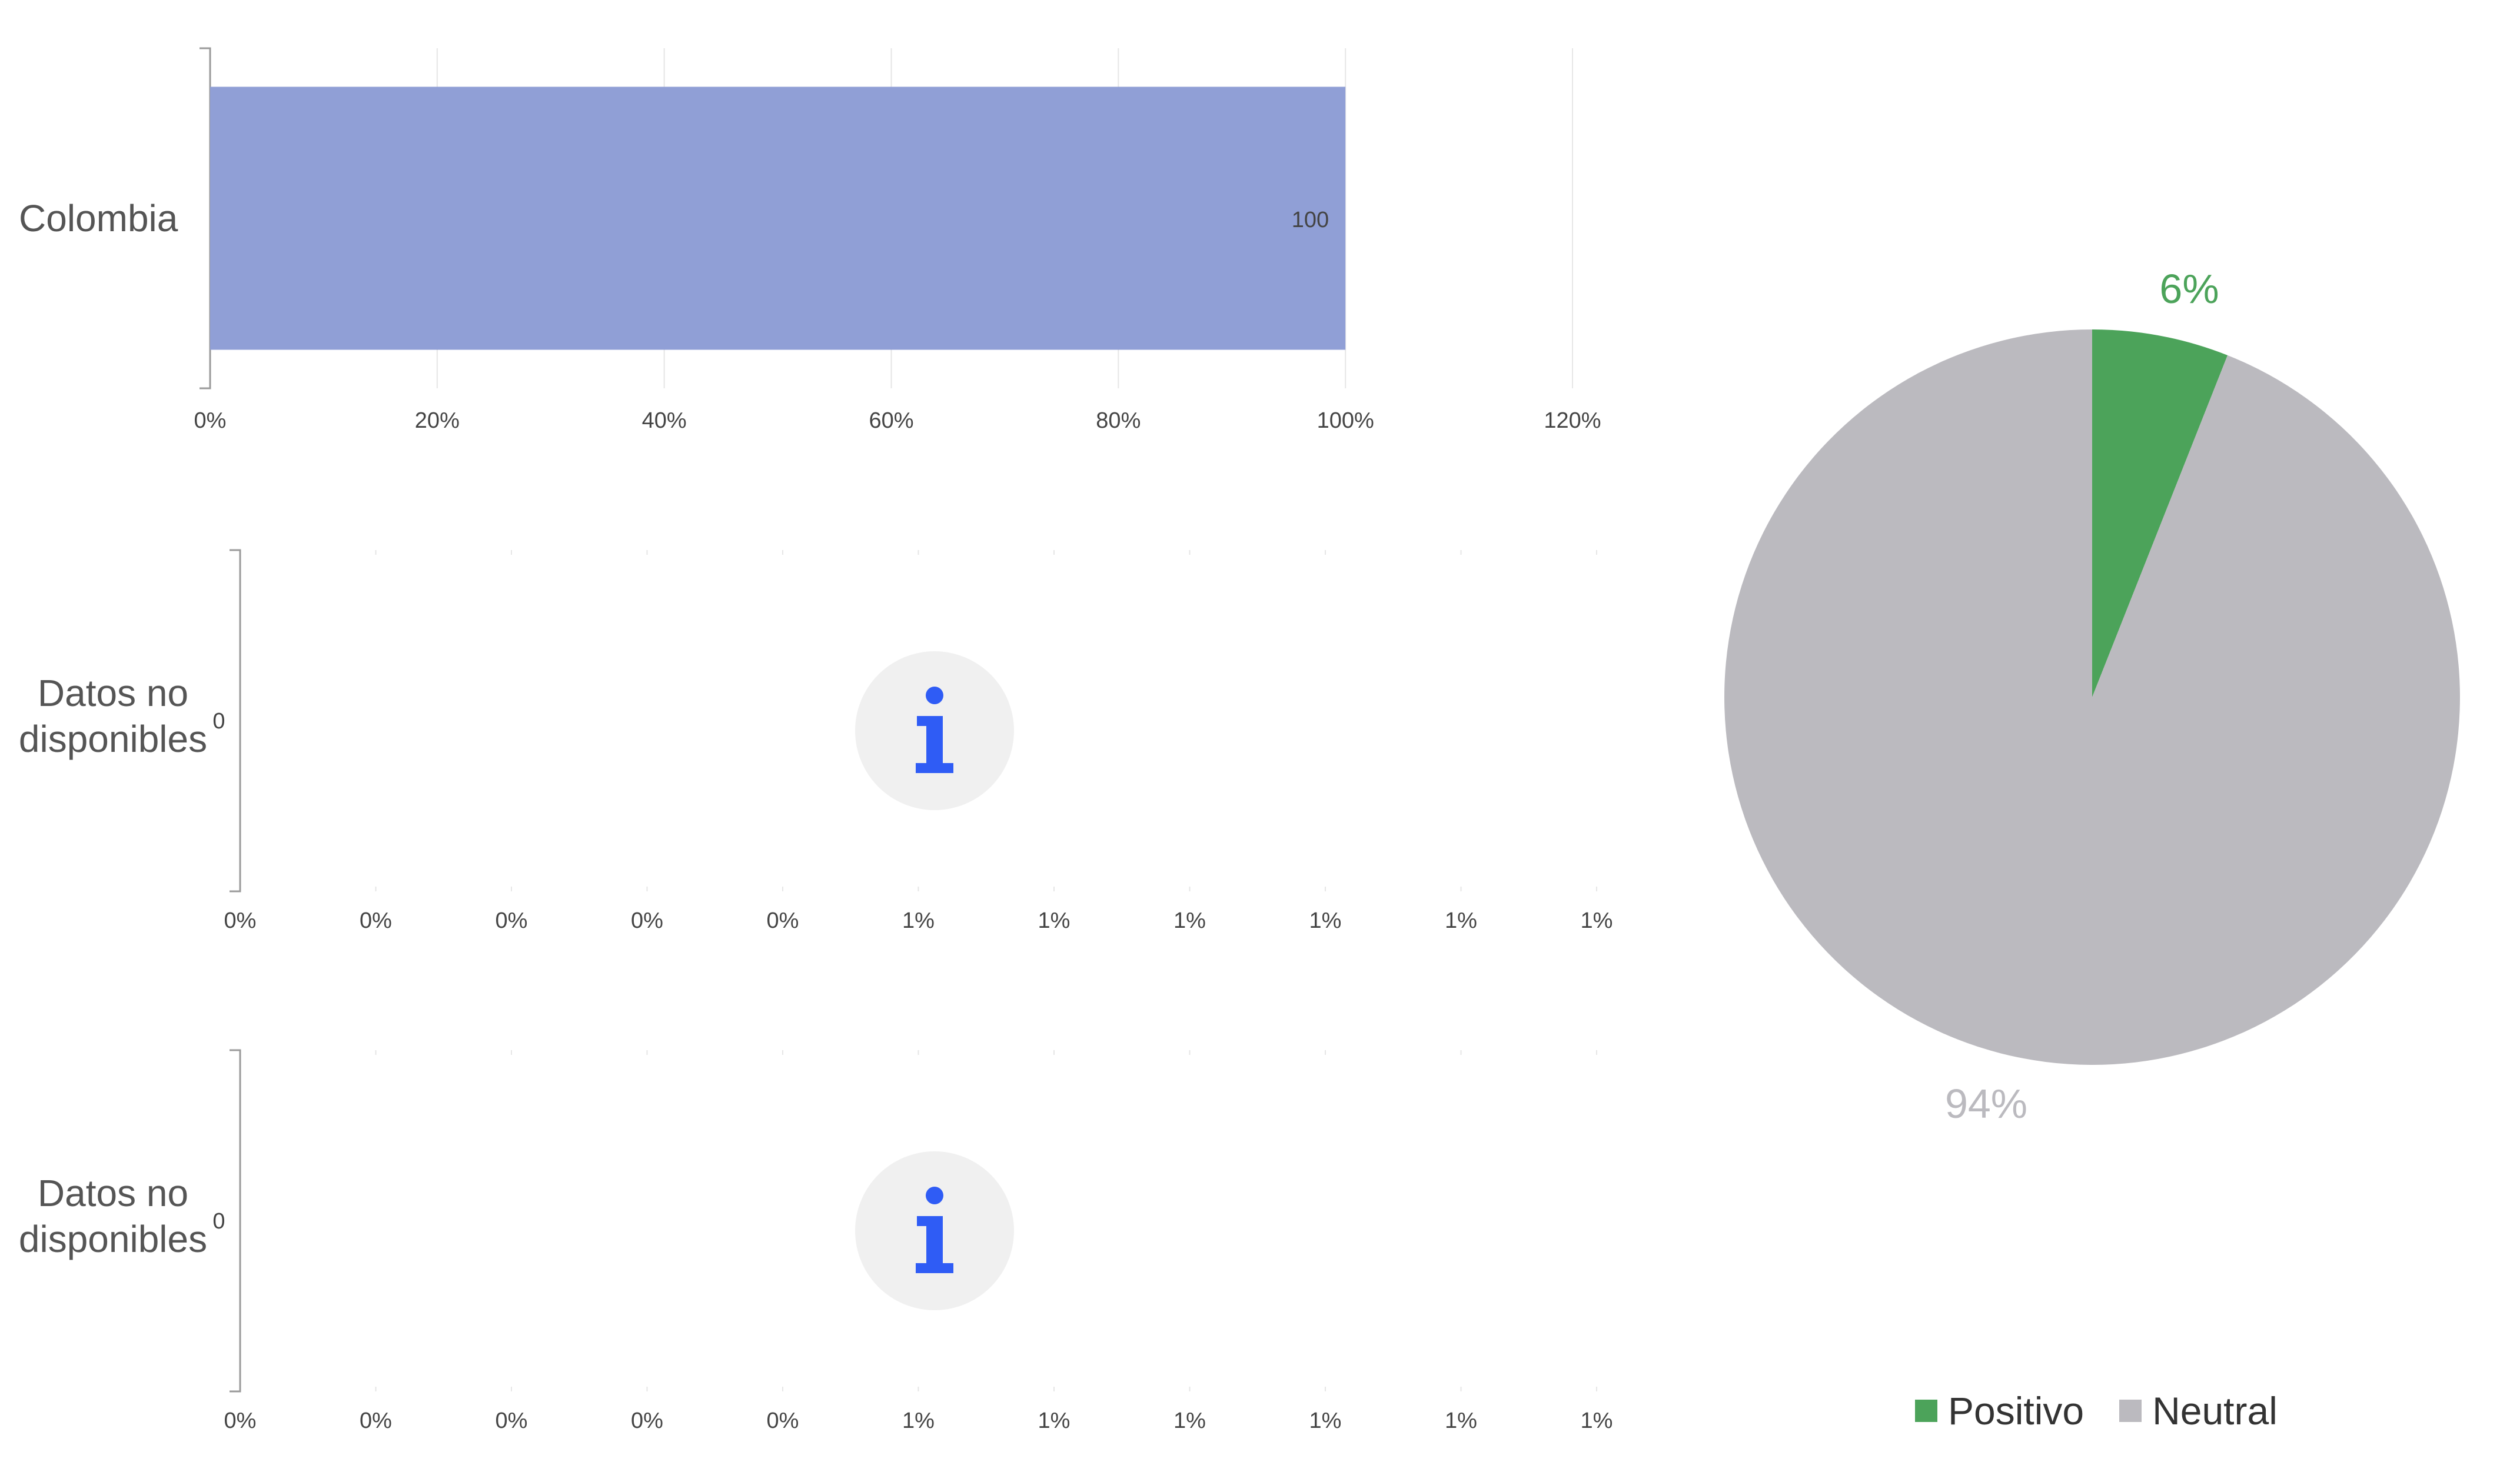  Describe the element at coordinates (1986, 1104) in the screenshot. I see `pie-label-neutral: 94%` at that location.